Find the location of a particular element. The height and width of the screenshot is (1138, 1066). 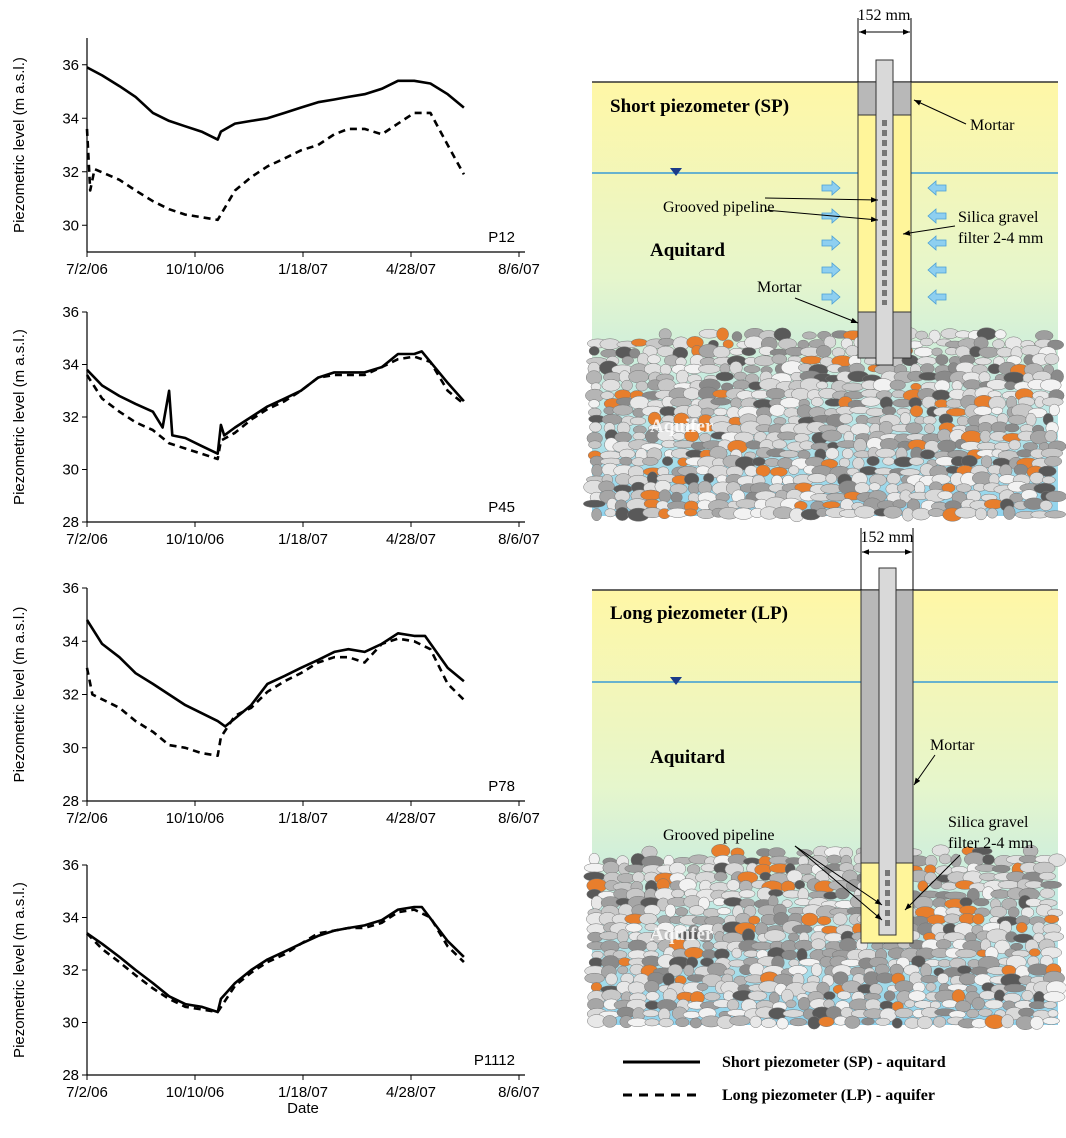

label: Aquifer is located at coordinates (682, 934).